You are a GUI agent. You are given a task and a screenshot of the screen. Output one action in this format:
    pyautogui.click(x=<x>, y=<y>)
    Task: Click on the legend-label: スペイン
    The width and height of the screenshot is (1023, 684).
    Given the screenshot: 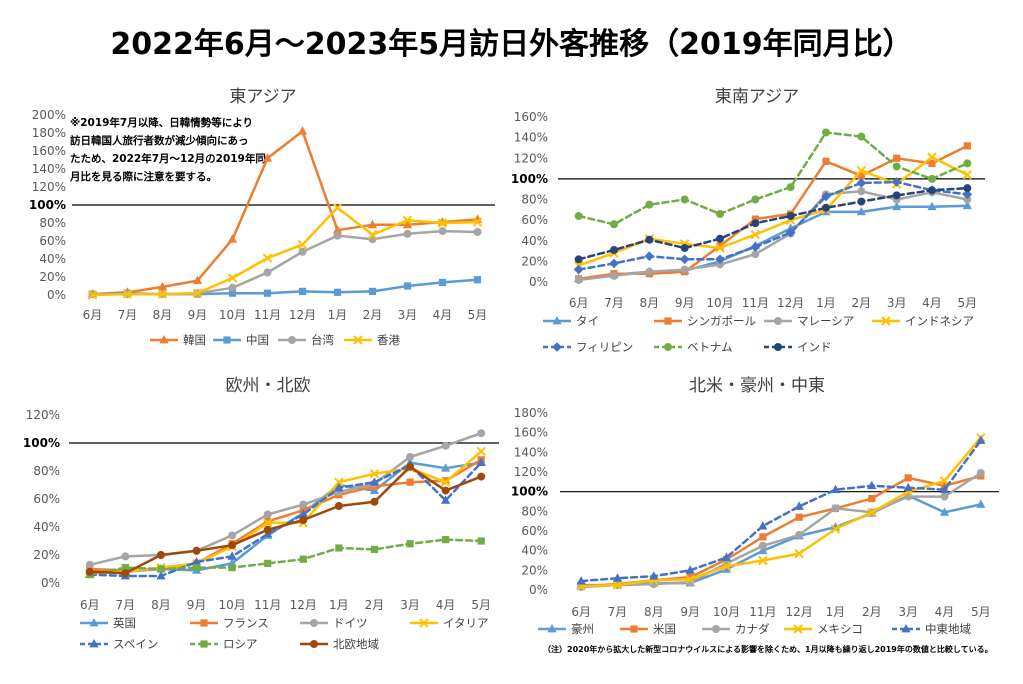 What is the action you would take?
    pyautogui.click(x=135, y=644)
    